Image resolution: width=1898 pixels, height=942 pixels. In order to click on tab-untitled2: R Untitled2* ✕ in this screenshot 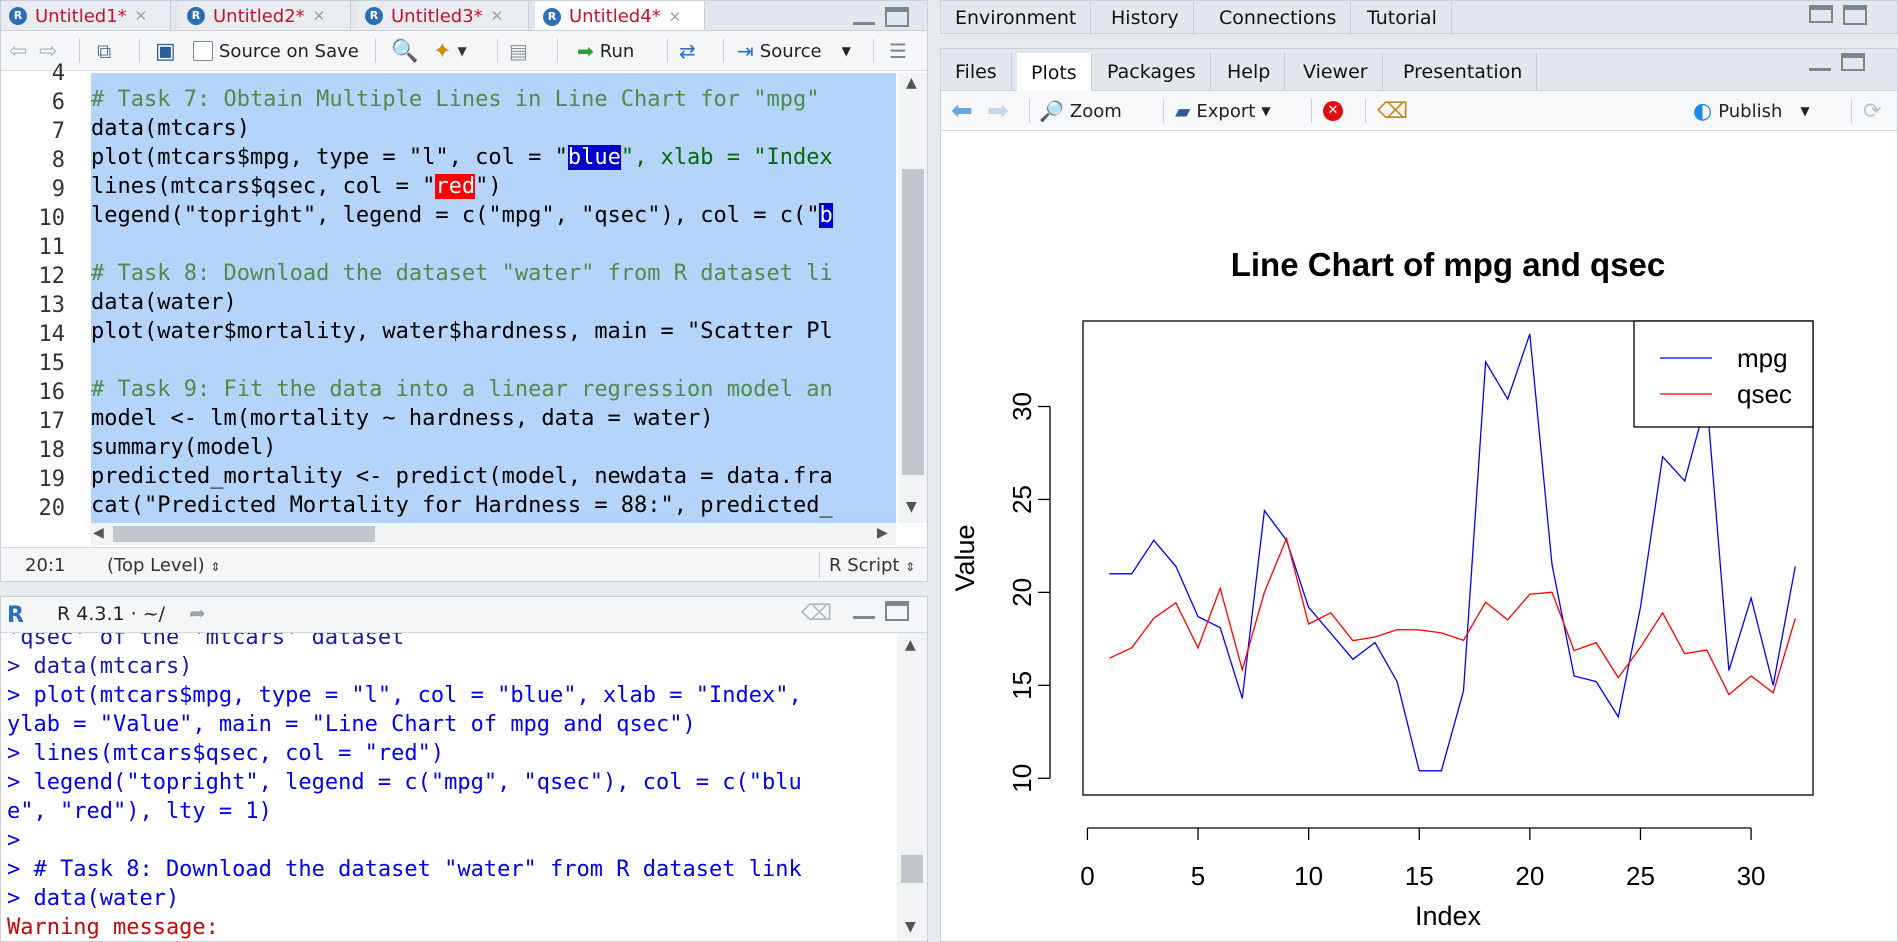, I will do `click(265, 15)`.